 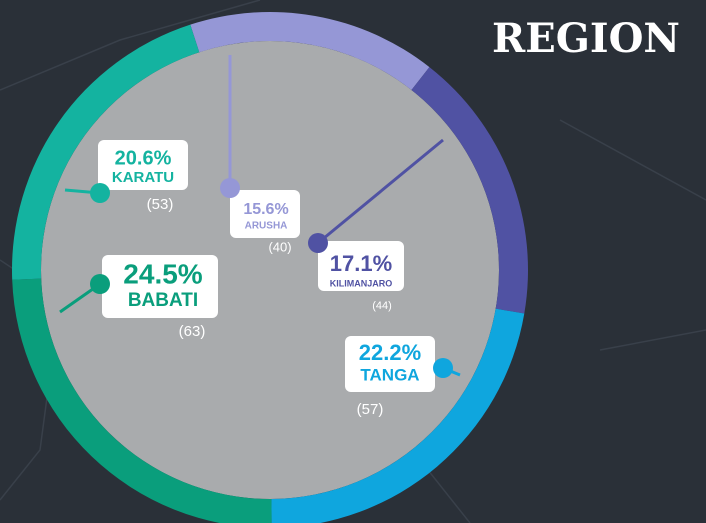 I want to click on region-name: ARUSHA, so click(x=266, y=226).